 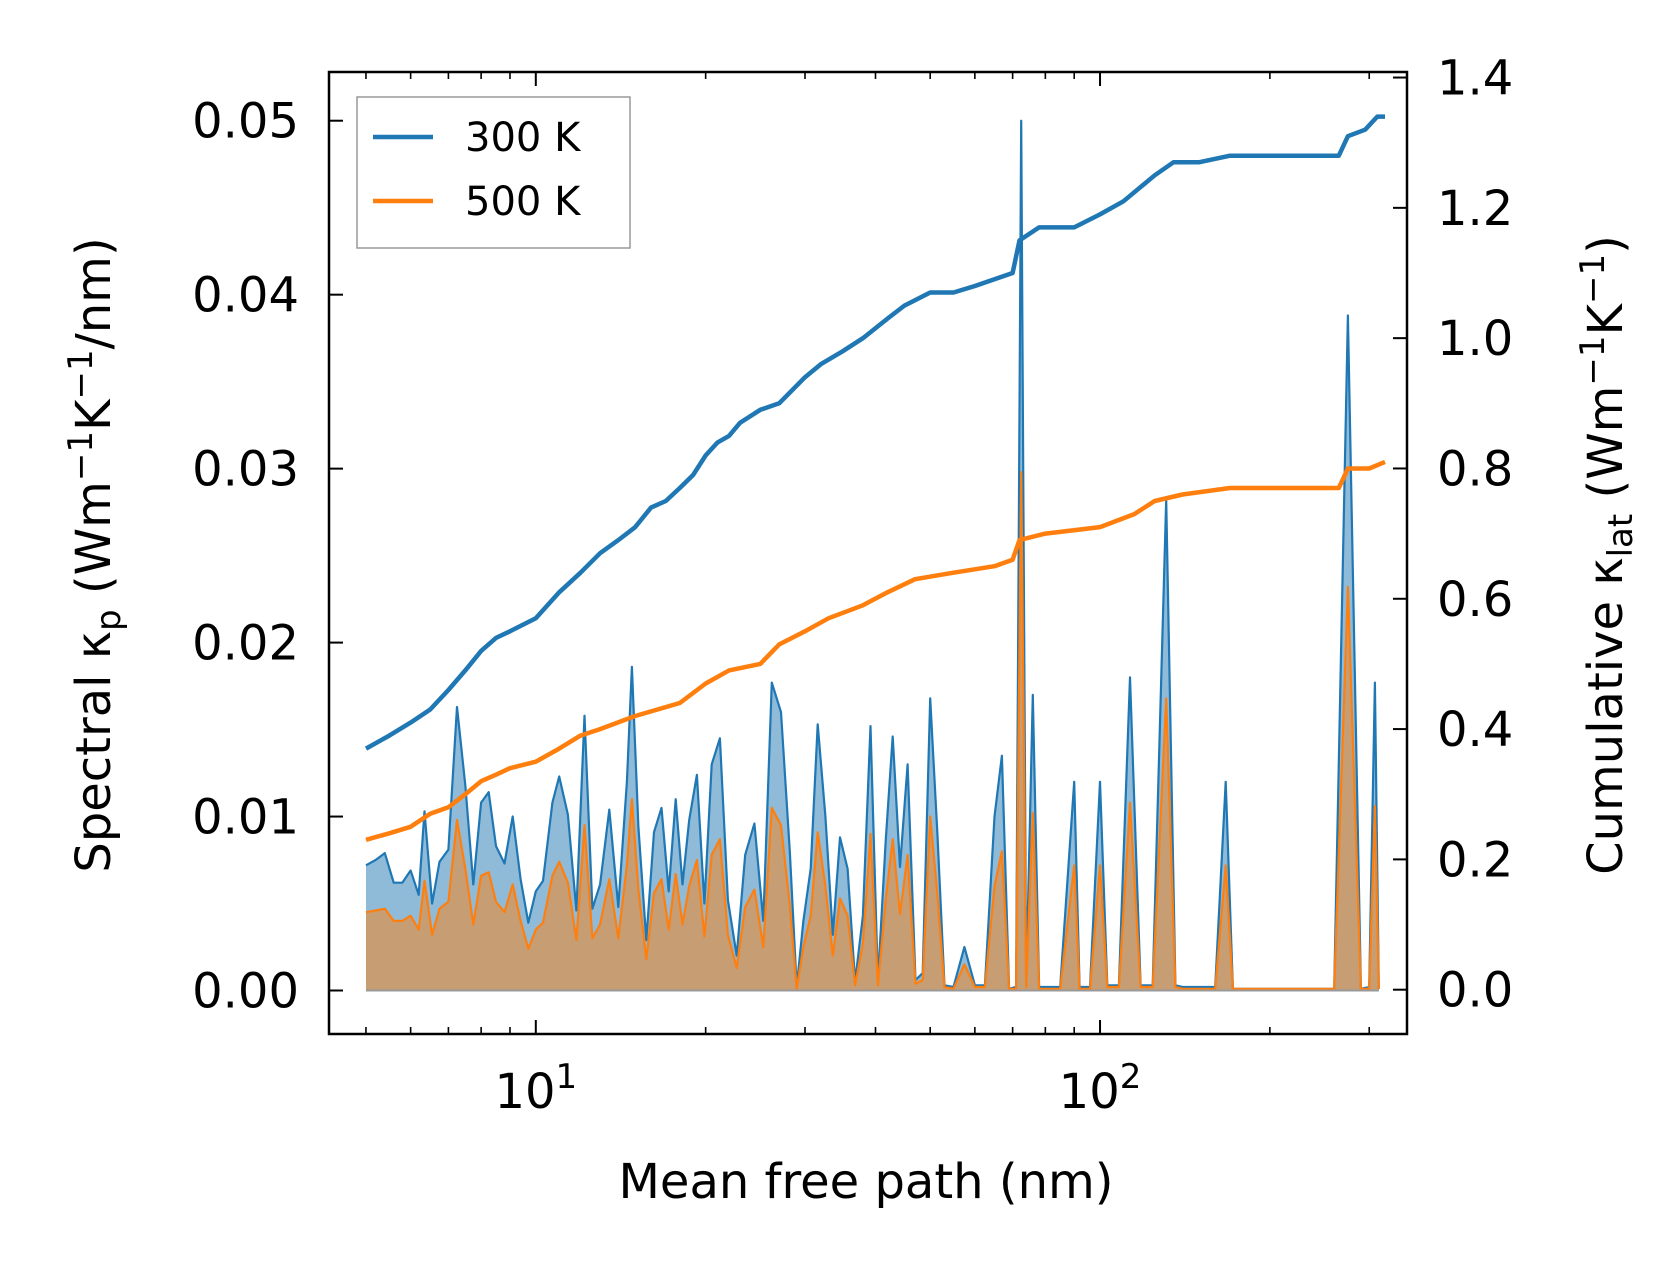 I want to click on y-left-units: (Wm, so click(x=94, y=537).